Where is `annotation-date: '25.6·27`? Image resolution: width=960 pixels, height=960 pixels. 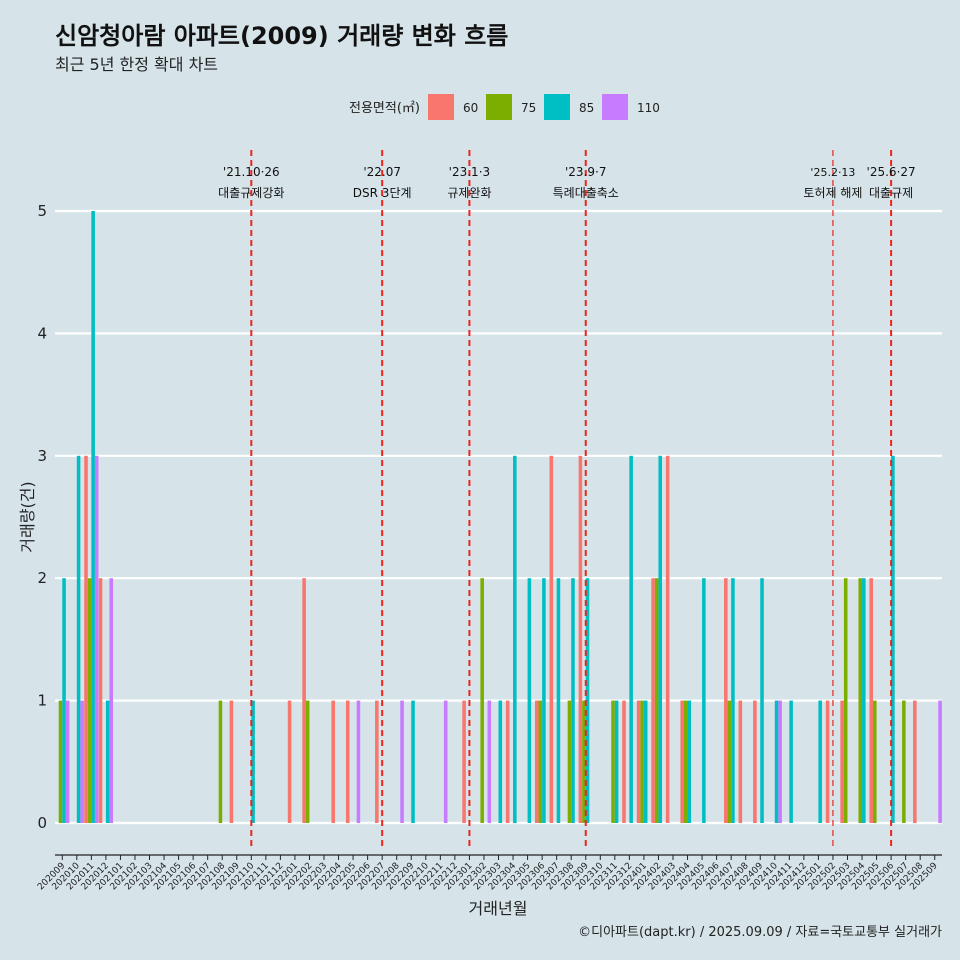 annotation-date: '25.6·27 is located at coordinates (891, 172).